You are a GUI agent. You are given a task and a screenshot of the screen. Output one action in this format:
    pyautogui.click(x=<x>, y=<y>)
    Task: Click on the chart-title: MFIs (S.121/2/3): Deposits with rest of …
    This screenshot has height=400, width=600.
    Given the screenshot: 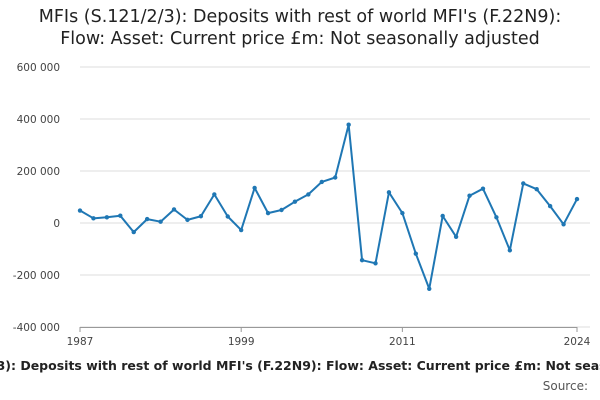 What is the action you would take?
    pyautogui.click(x=300, y=28)
    